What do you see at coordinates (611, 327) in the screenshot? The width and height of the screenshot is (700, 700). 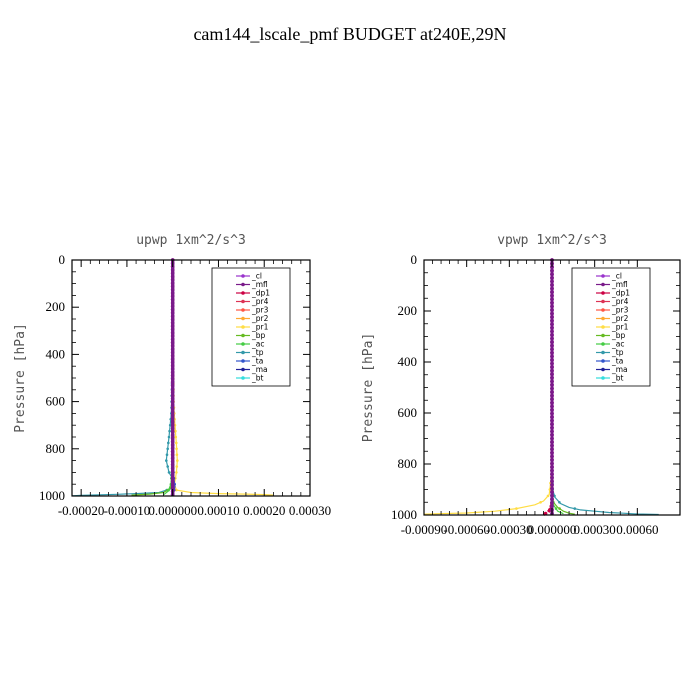 I see `legend-box` at bounding box center [611, 327].